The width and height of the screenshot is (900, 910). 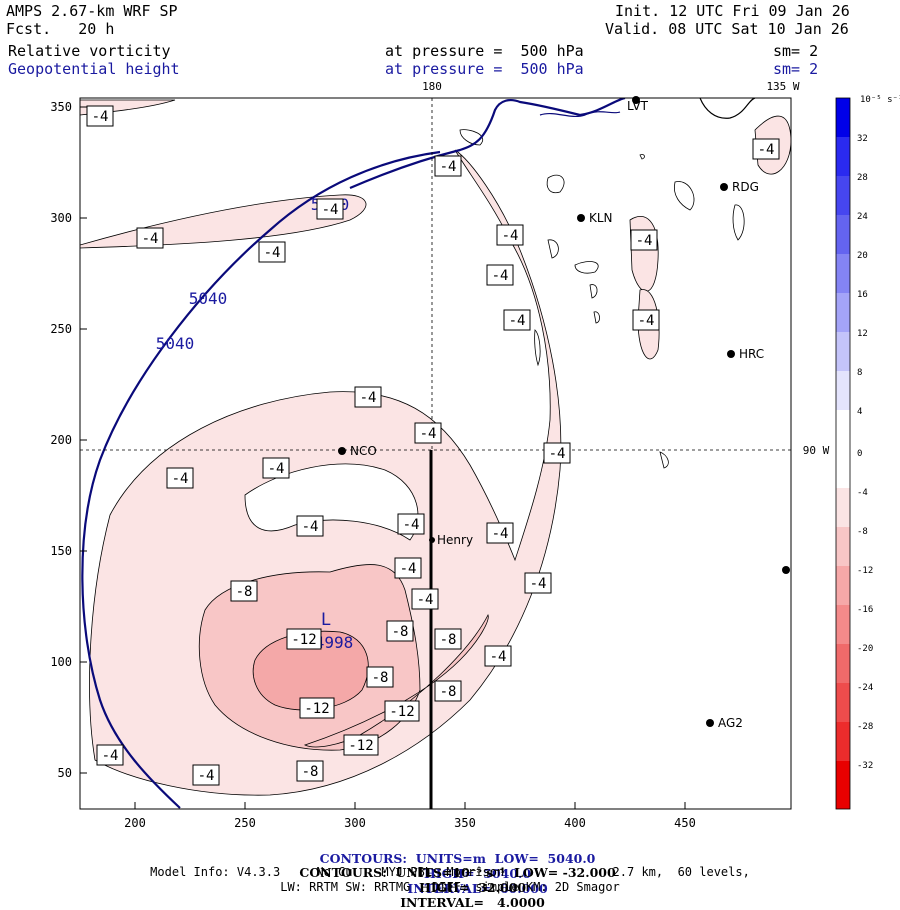 What do you see at coordinates (457, 858) in the screenshot?
I see `footer-height-contours: CONTOURS: UNITS=m LOW= 5040.0` at bounding box center [457, 858].